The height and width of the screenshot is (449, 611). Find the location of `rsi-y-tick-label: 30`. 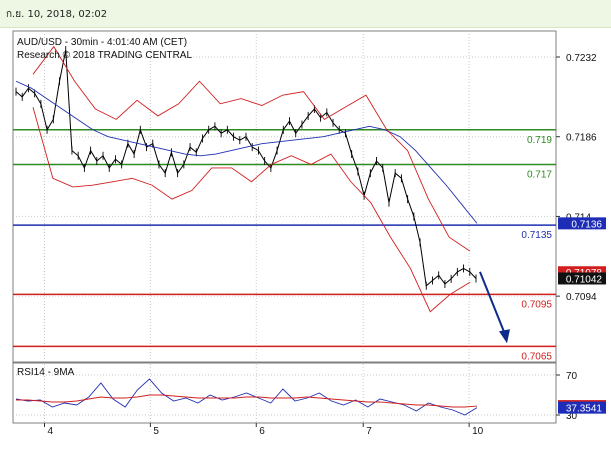

rsi-y-tick-label: 30 is located at coordinates (572, 416).